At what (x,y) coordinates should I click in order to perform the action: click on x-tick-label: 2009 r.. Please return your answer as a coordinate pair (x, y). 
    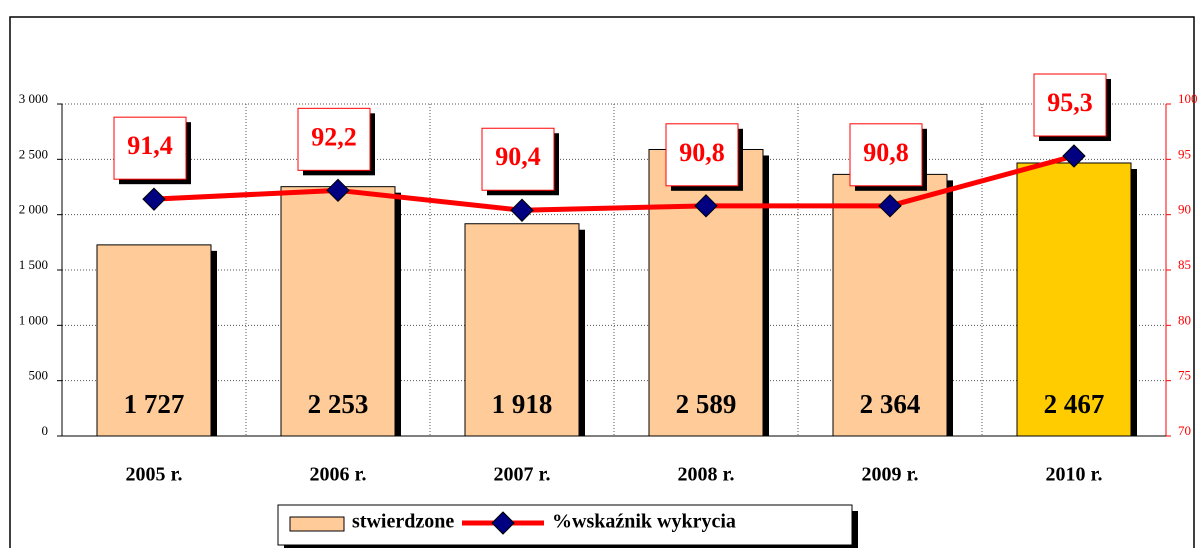
    Looking at the image, I should click on (889, 475).